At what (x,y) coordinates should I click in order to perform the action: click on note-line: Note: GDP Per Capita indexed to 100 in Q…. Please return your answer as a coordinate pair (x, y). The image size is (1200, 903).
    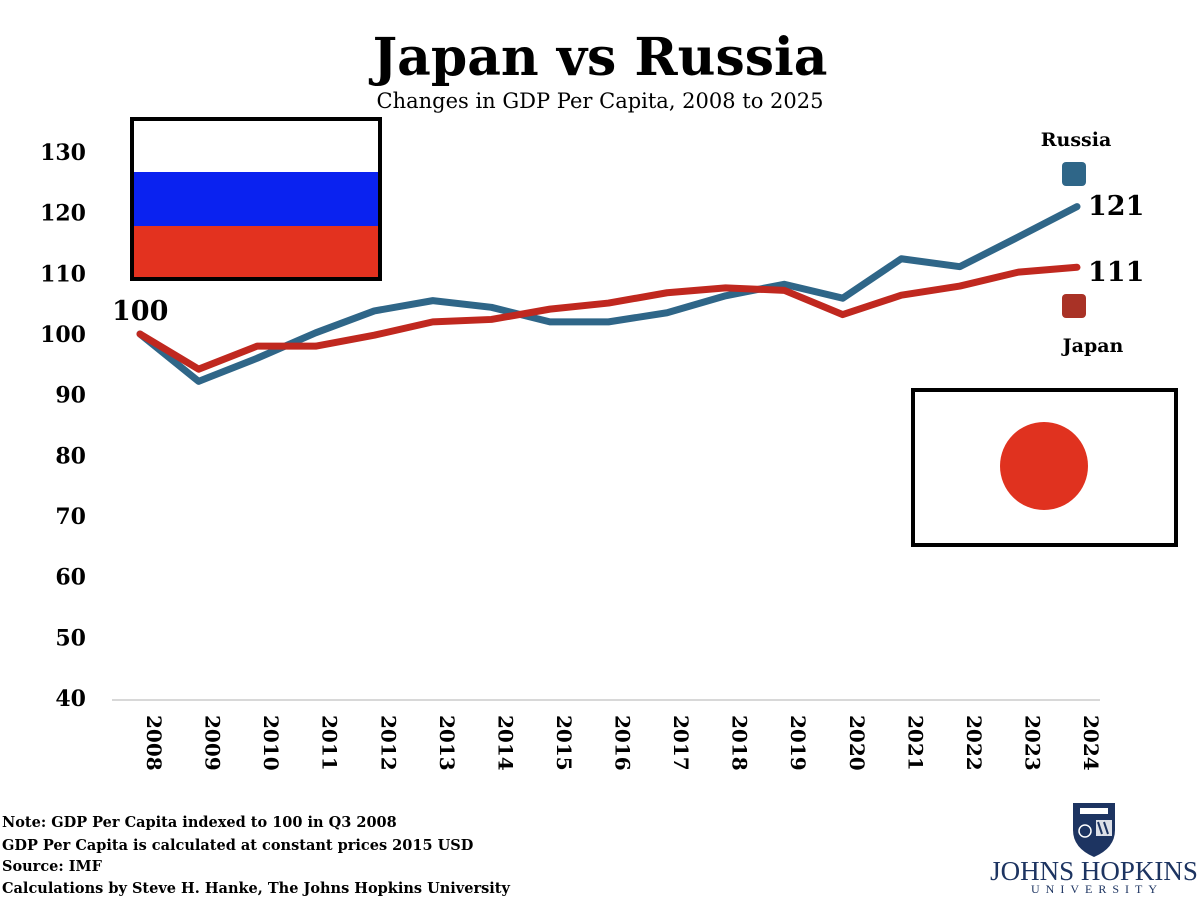
    Looking at the image, I should click on (199, 822).